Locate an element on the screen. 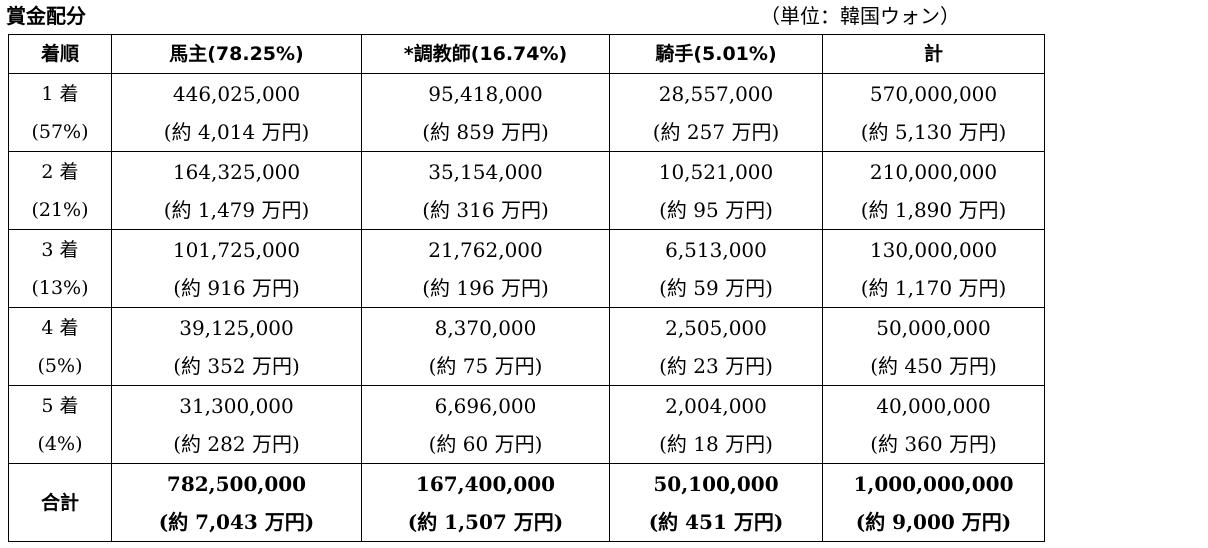 The height and width of the screenshot is (548, 1208). total-cell: 40,000,000 (約 360 万円) is located at coordinates (933, 424).